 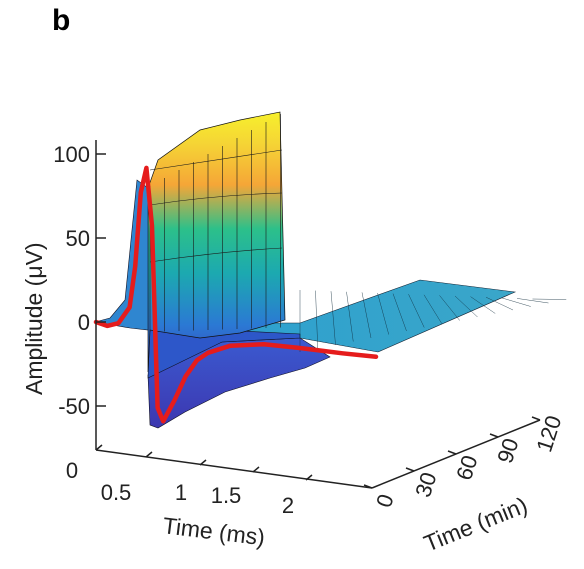 What do you see at coordinates (79, 280) in the screenshot?
I see `y-ticks: -50 0 50 100` at bounding box center [79, 280].